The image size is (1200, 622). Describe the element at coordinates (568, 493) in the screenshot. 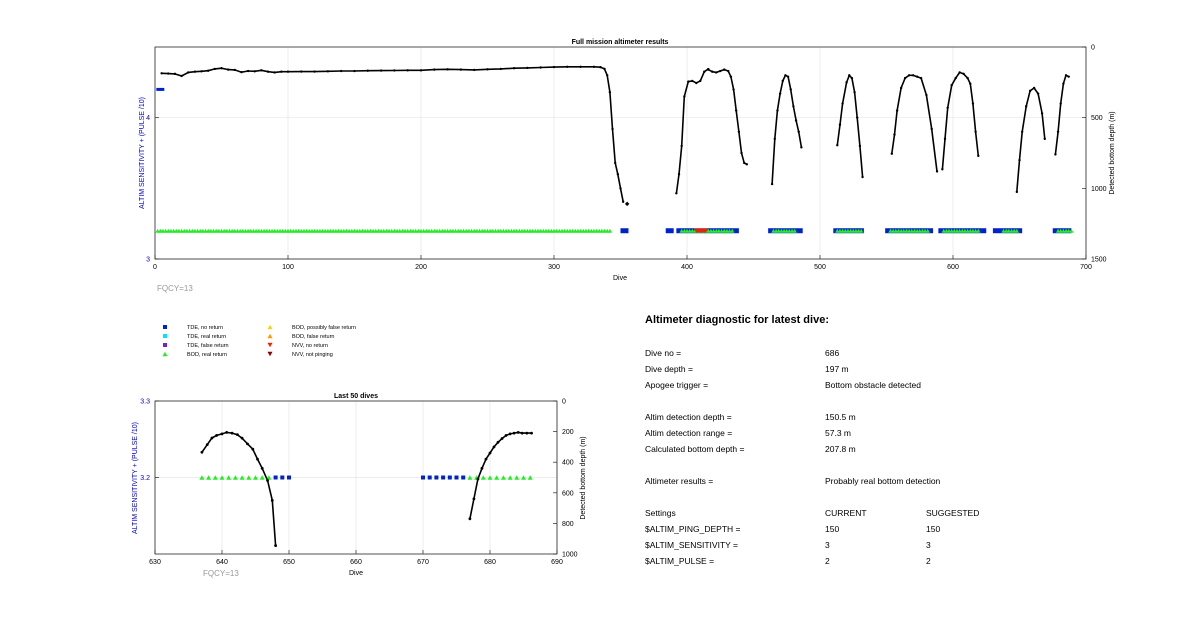

I see `y-tick-label-right: 600` at that location.